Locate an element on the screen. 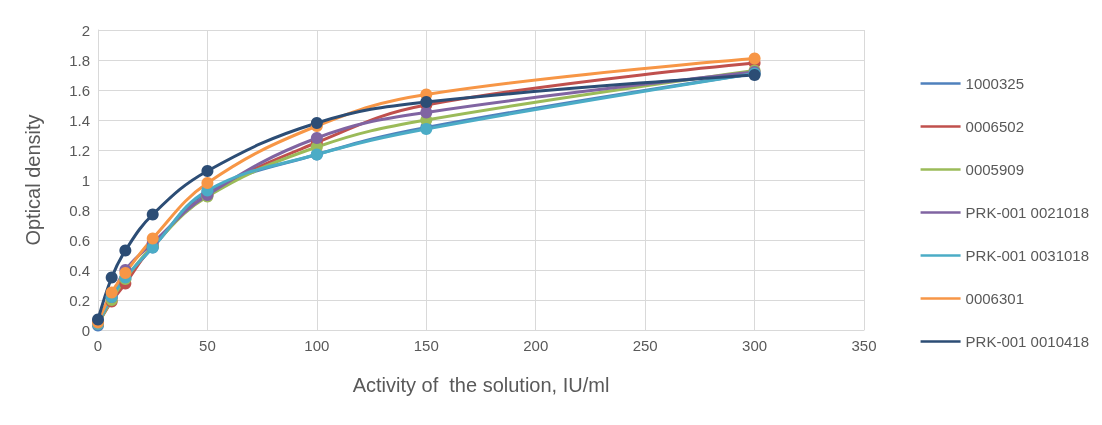 The height and width of the screenshot is (425, 1102). x-tick-label: 300 is located at coordinates (755, 345).